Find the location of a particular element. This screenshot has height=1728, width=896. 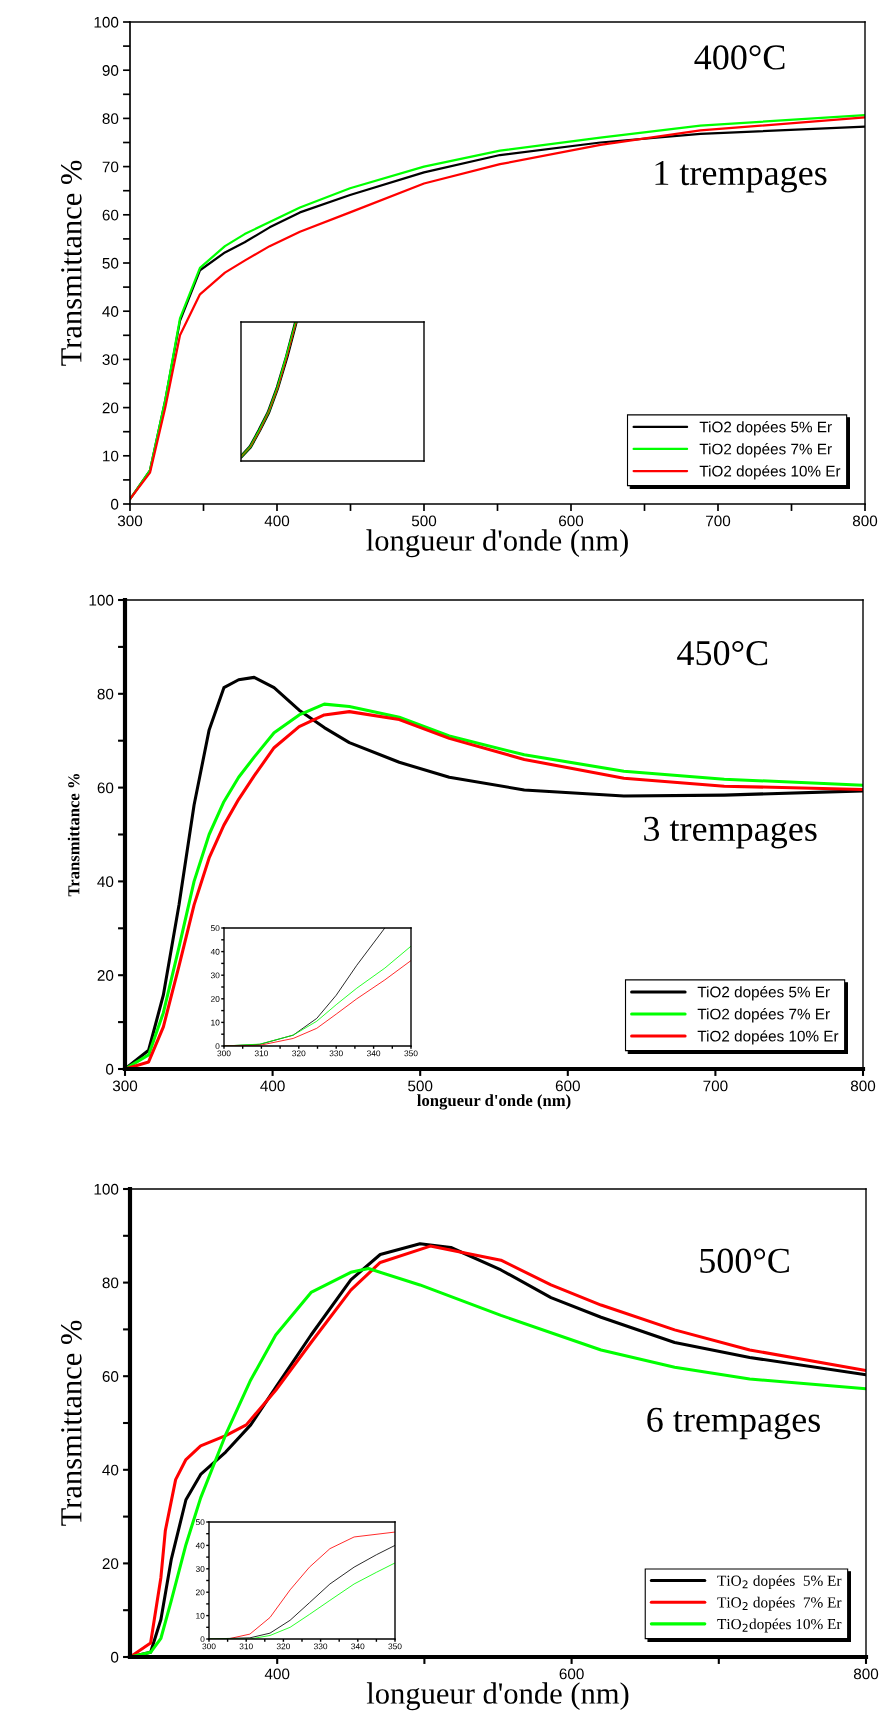

annotation: 6 trempages is located at coordinates (733, 1423).